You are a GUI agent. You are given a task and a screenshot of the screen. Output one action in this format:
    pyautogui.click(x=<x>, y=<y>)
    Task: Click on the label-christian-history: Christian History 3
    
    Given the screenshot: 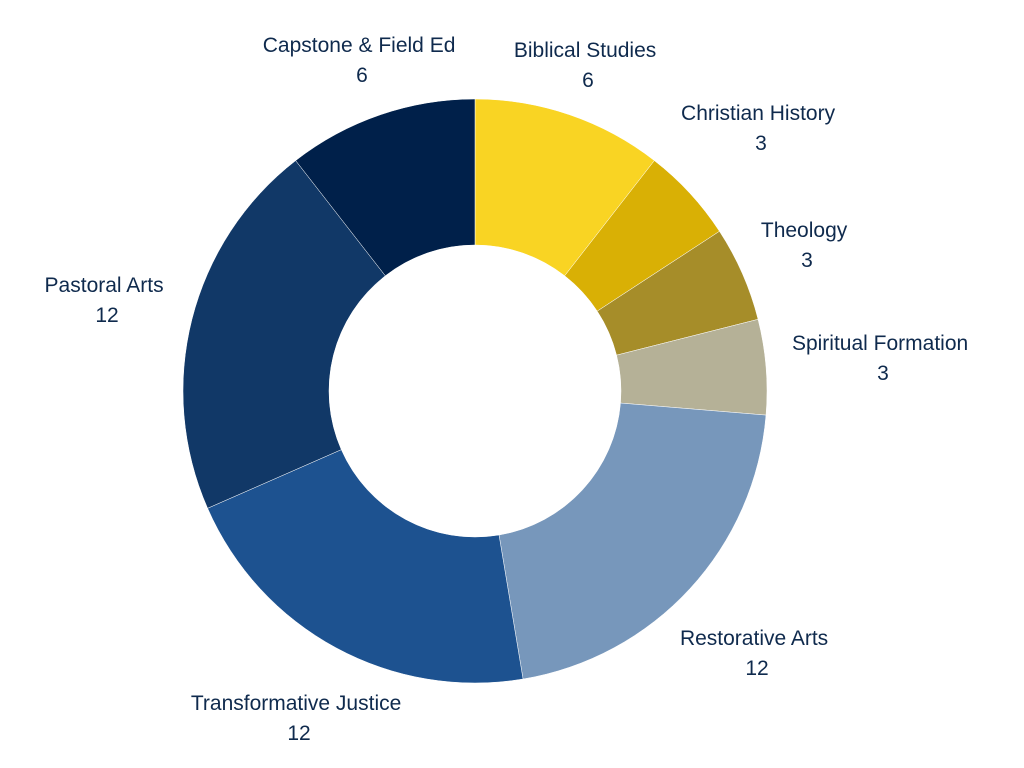 What is the action you would take?
    pyautogui.click(x=761, y=128)
    